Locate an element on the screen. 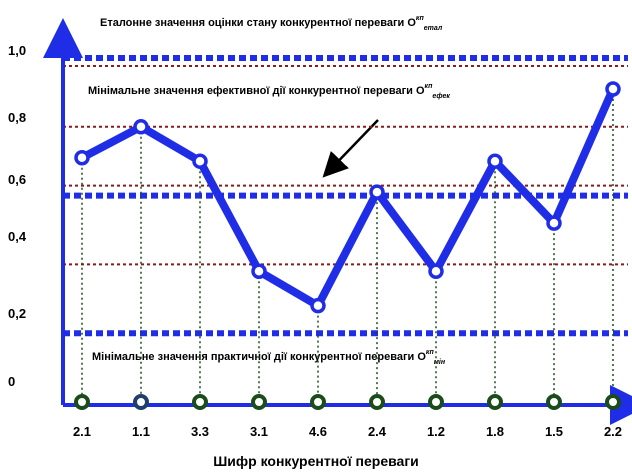 The height and width of the screenshot is (472, 632). x-tick-label: 1.2 is located at coordinates (436, 431).